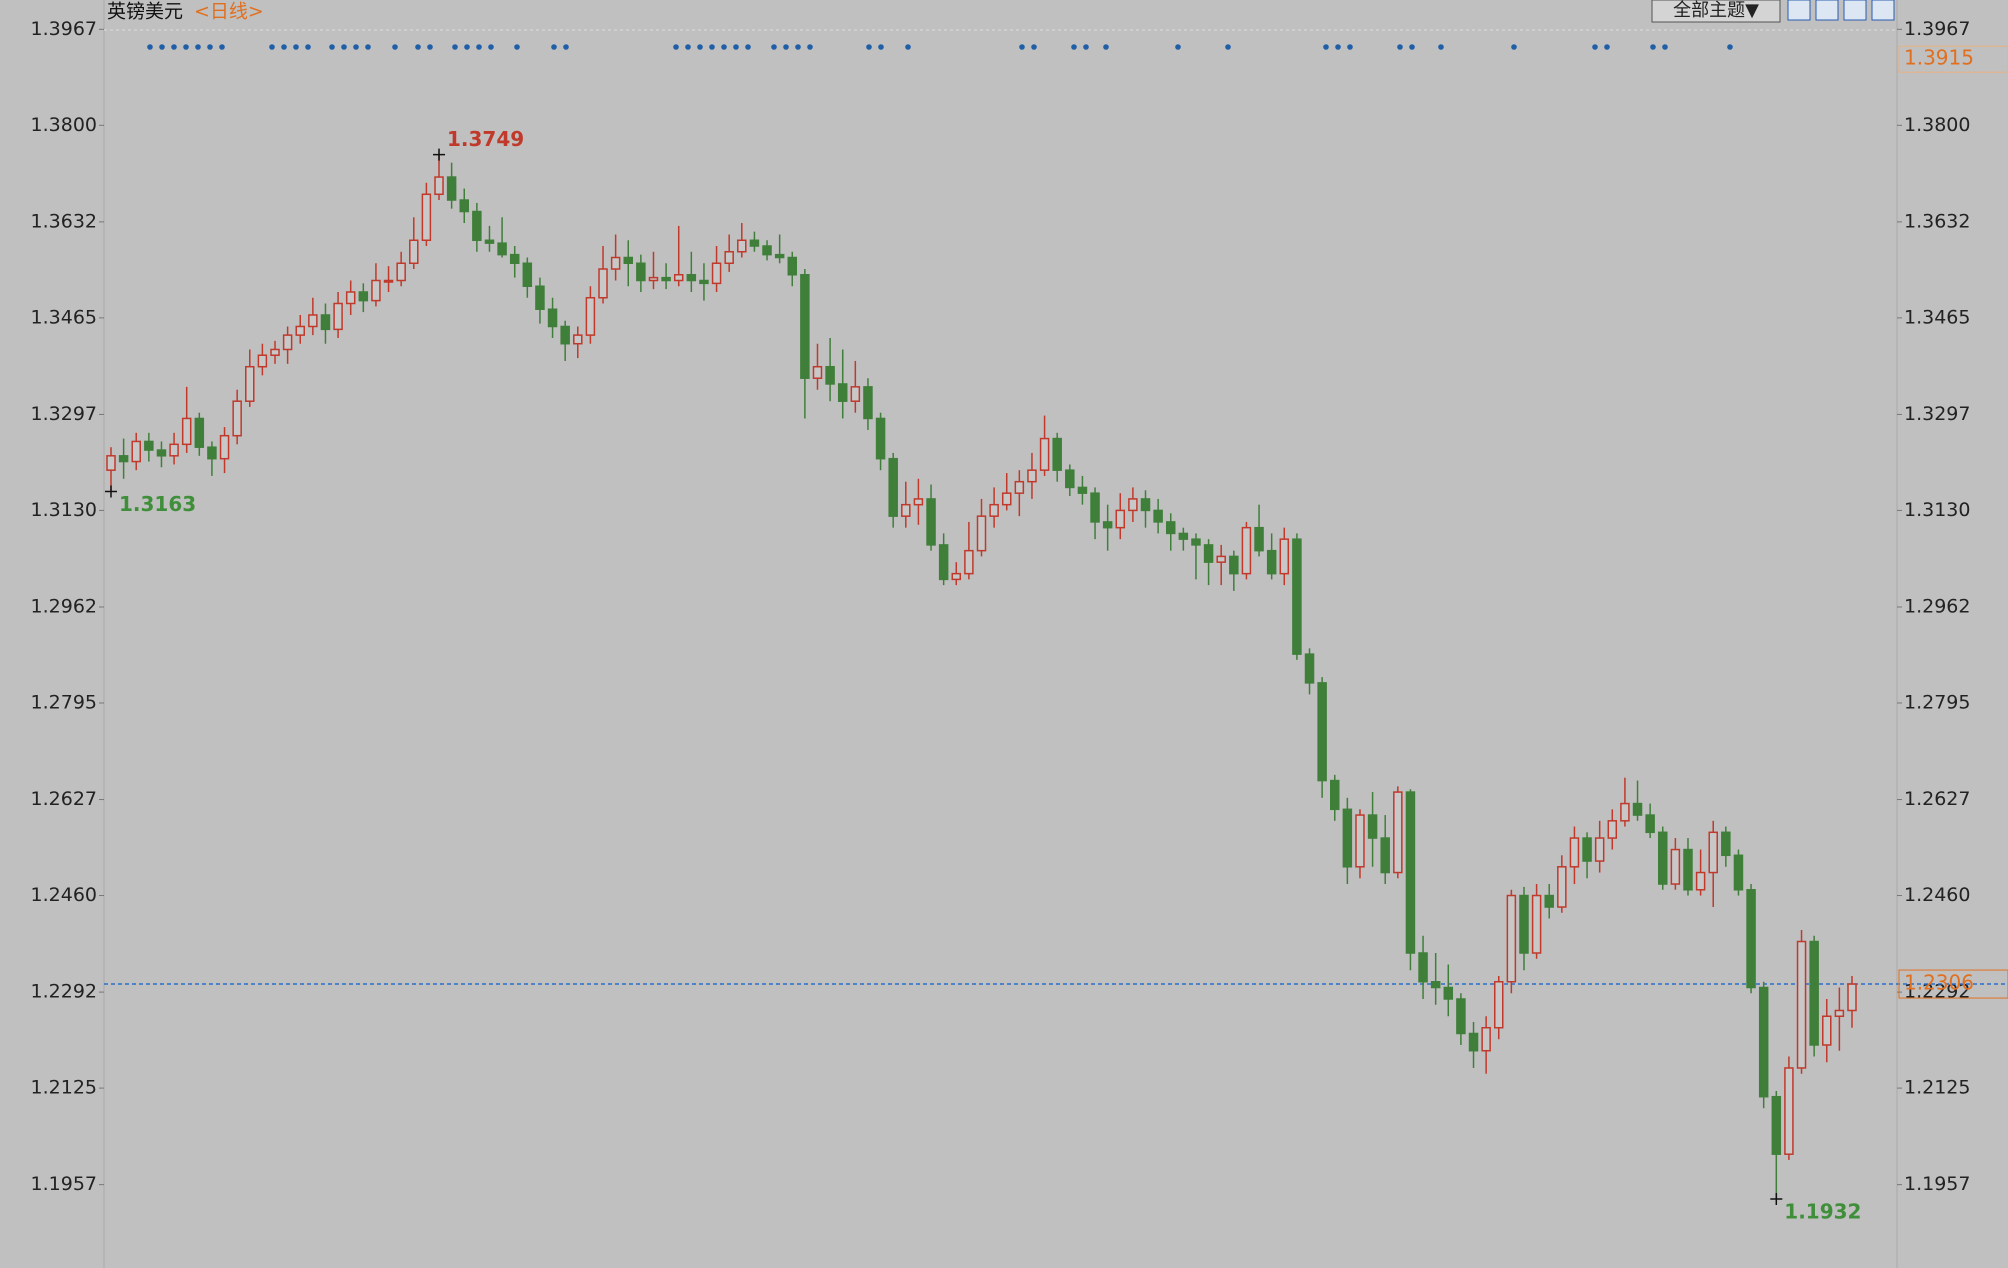  What do you see at coordinates (64, 510) in the screenshot?
I see `y-tick-label: 1.3130` at bounding box center [64, 510].